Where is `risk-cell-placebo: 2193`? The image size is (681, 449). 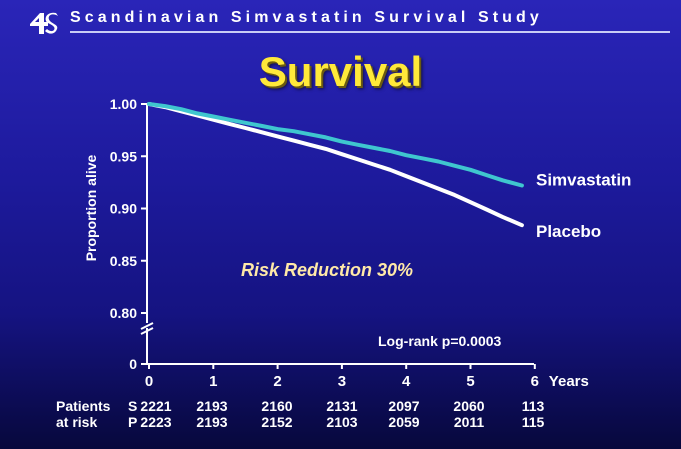
risk-cell-placebo: 2193 is located at coordinates (212, 422).